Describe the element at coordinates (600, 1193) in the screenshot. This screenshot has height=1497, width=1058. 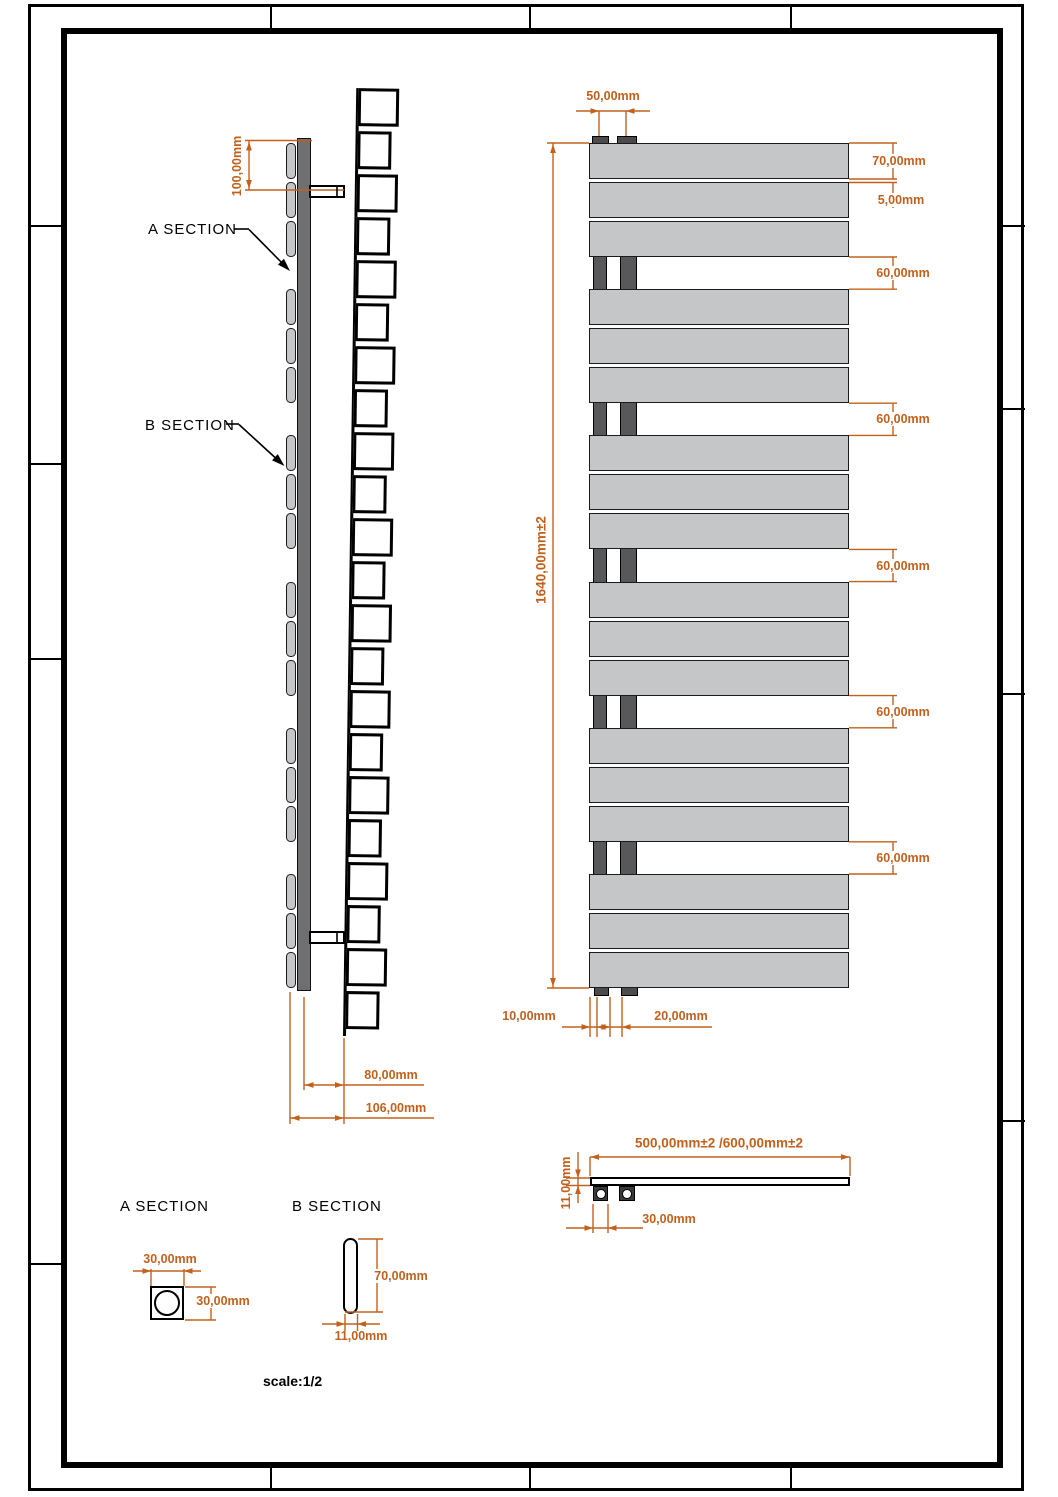
I see `plan-pipe-bore-circle` at that location.